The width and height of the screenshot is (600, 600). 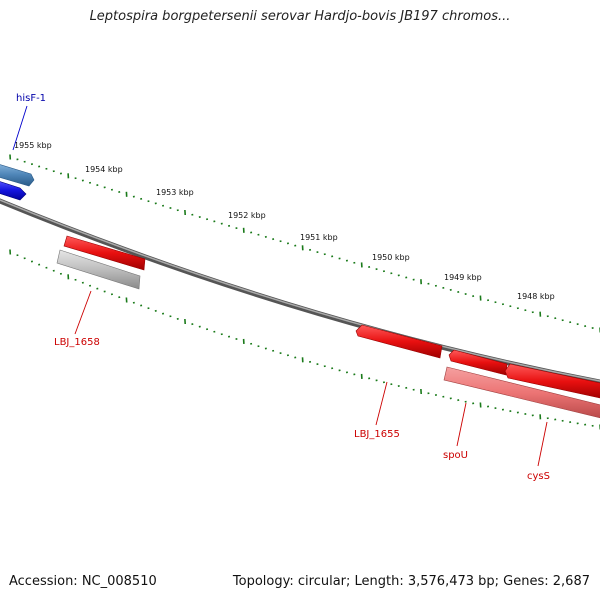 I want to click on spoU-leader-line, so click(x=461, y=424).